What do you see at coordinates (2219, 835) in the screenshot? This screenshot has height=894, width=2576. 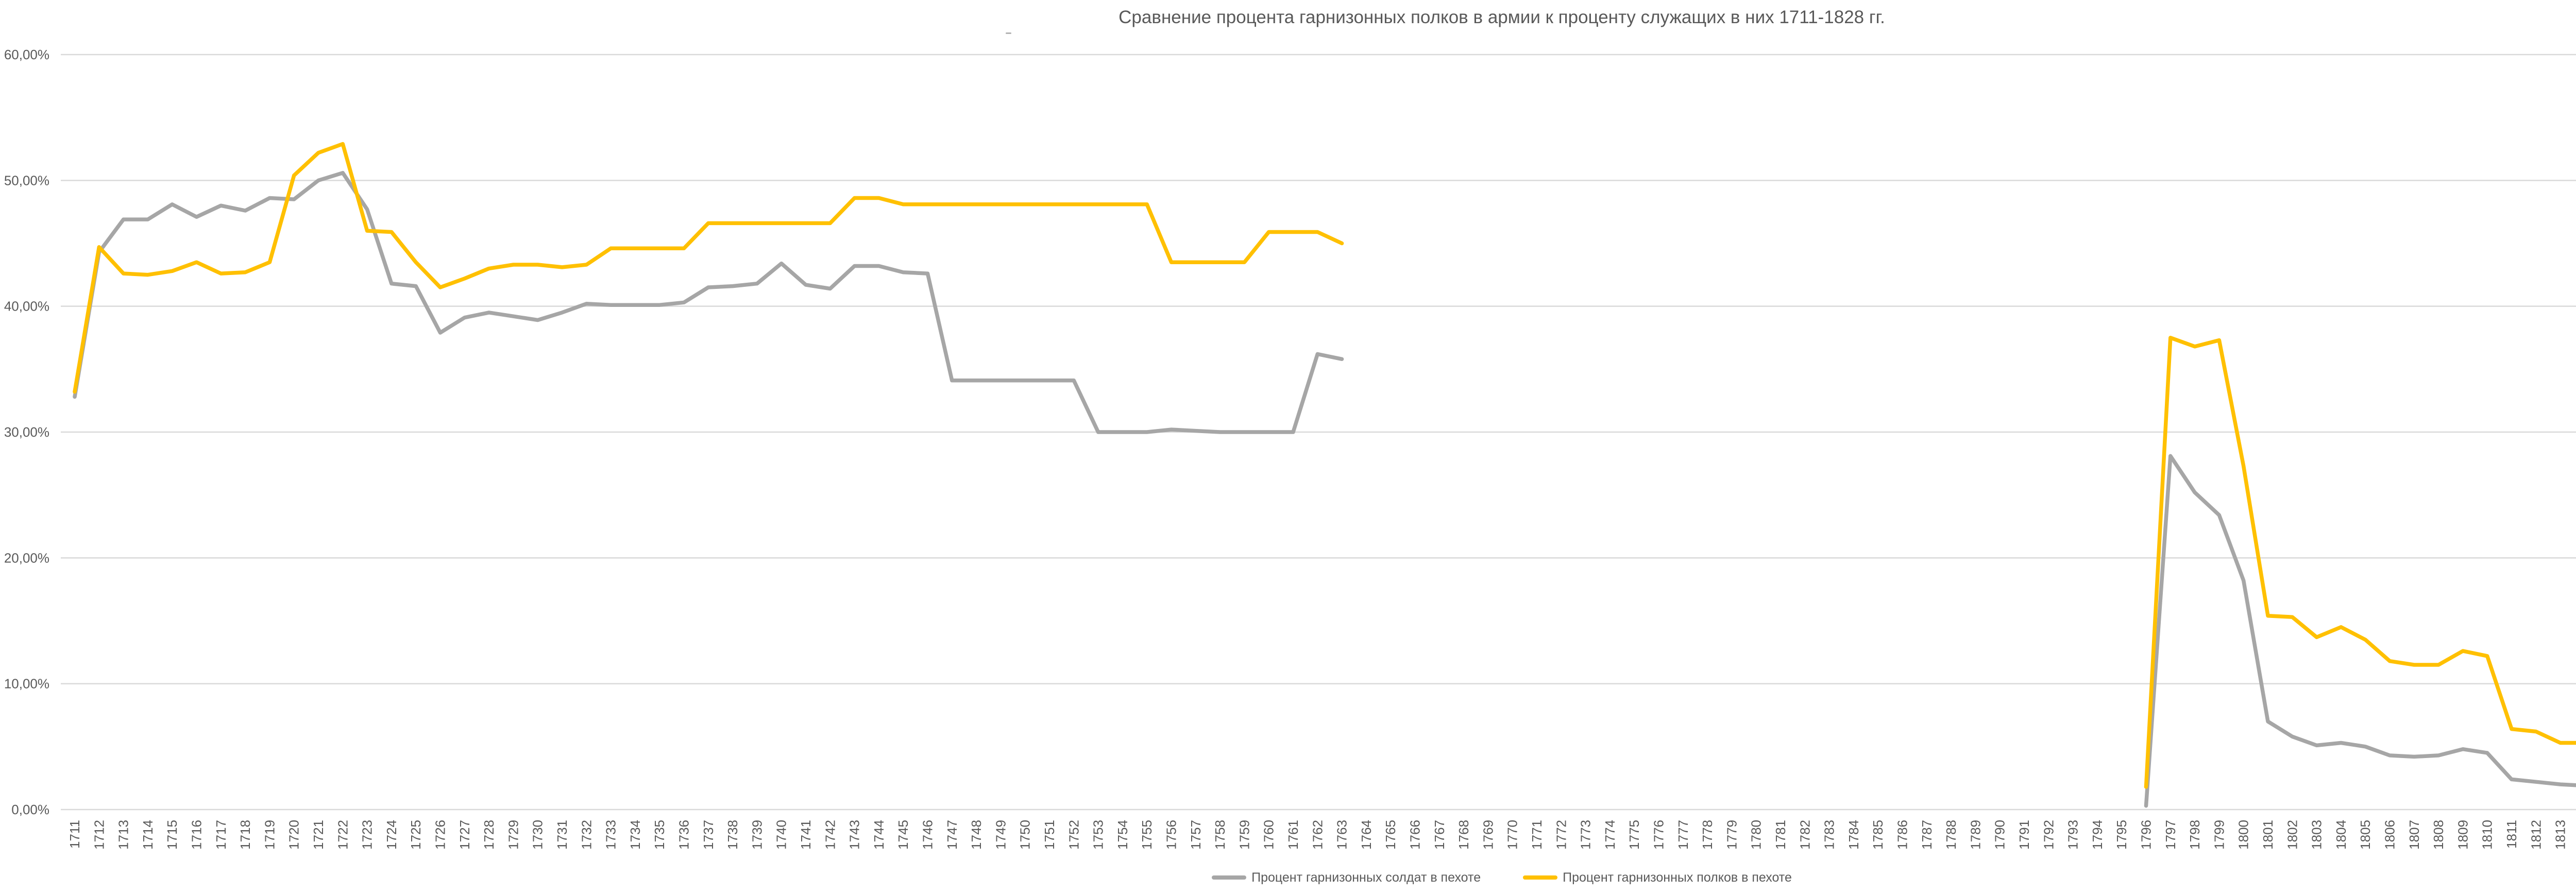 I see `svg-text: 1799` at bounding box center [2219, 835].